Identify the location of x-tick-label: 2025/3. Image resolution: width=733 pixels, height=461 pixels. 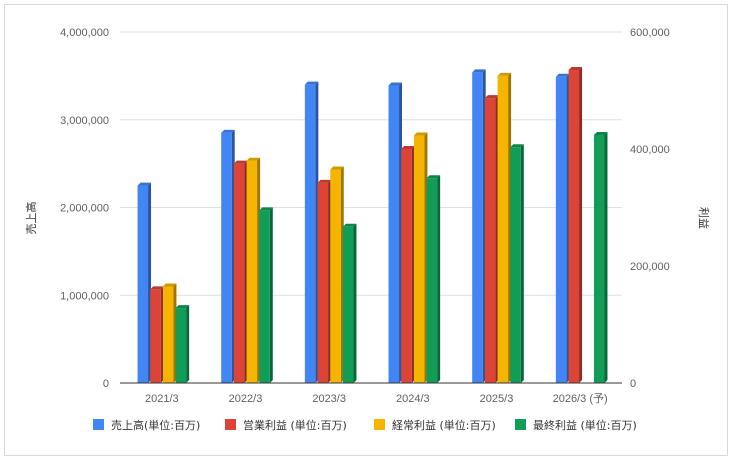
(497, 399).